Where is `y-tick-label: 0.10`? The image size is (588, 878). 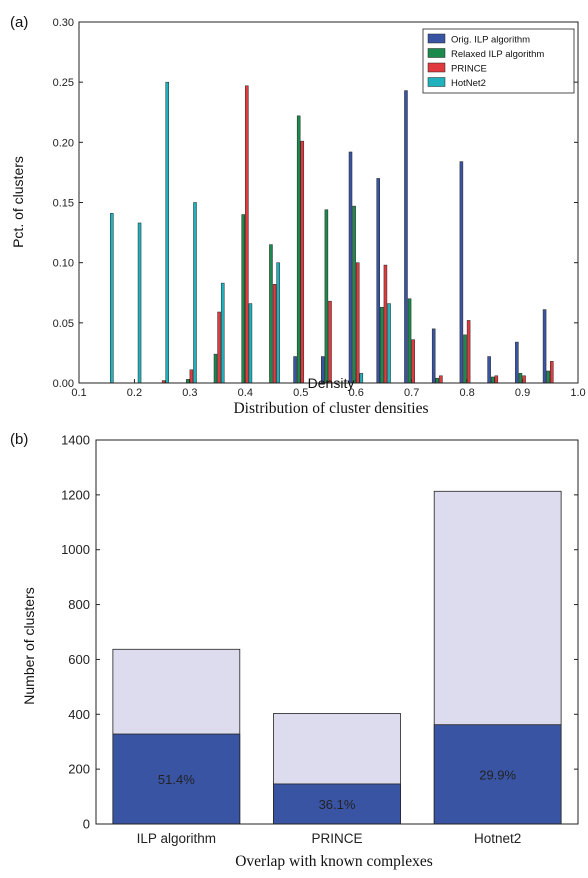 y-tick-label: 0.10 is located at coordinates (63, 264).